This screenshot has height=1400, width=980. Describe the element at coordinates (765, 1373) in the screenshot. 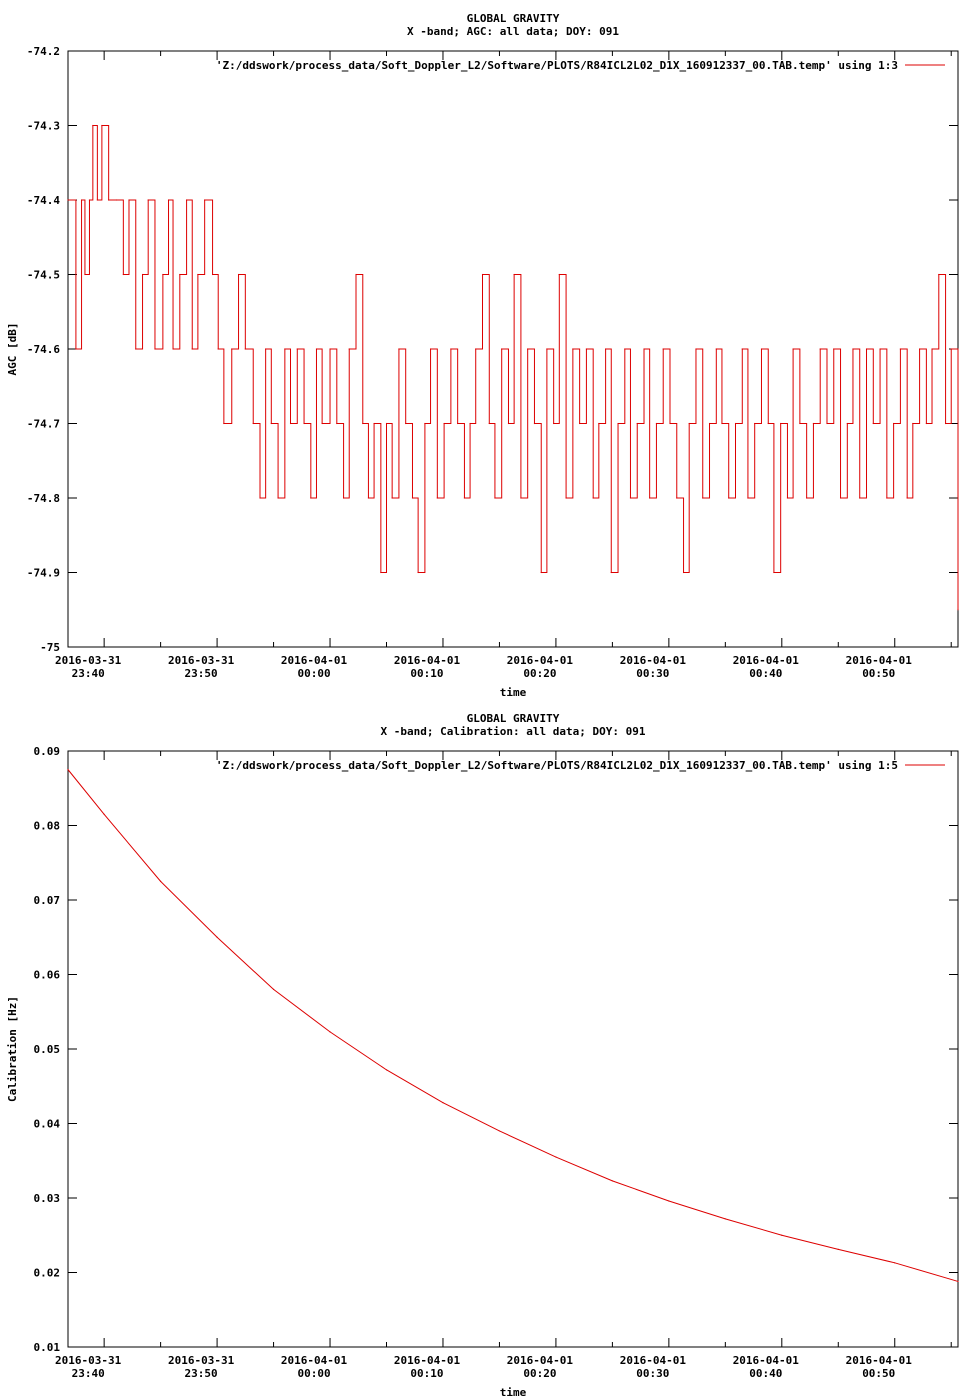

I see `x-tick-time: 00:40` at that location.